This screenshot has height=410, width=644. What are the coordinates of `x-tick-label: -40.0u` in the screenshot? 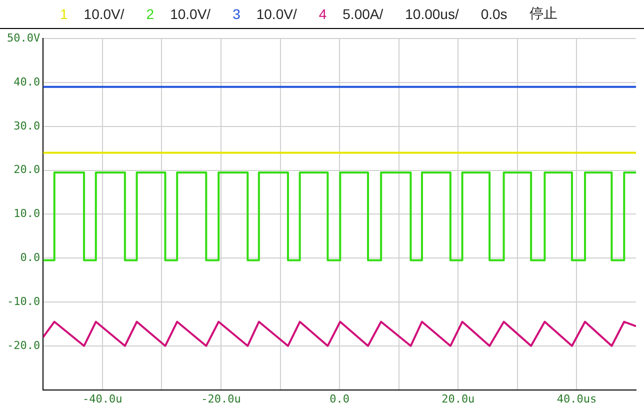 It's located at (102, 399).